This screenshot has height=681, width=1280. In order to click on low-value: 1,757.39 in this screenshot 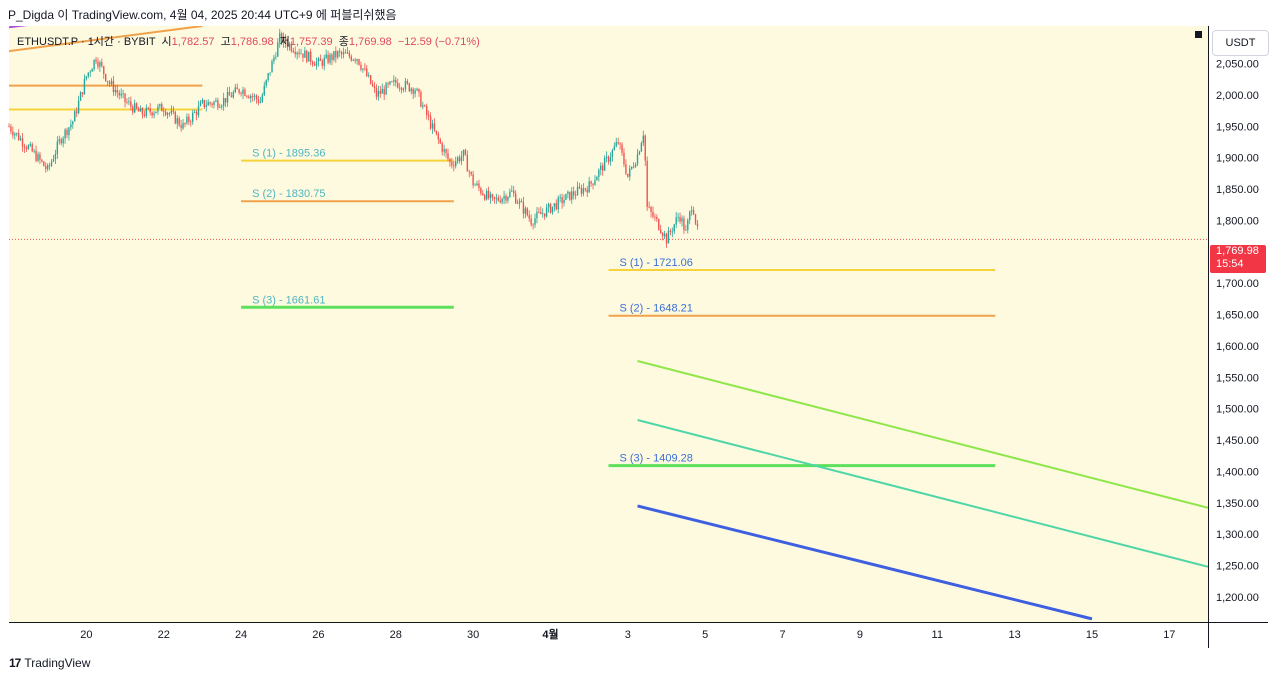, I will do `click(311, 42)`.